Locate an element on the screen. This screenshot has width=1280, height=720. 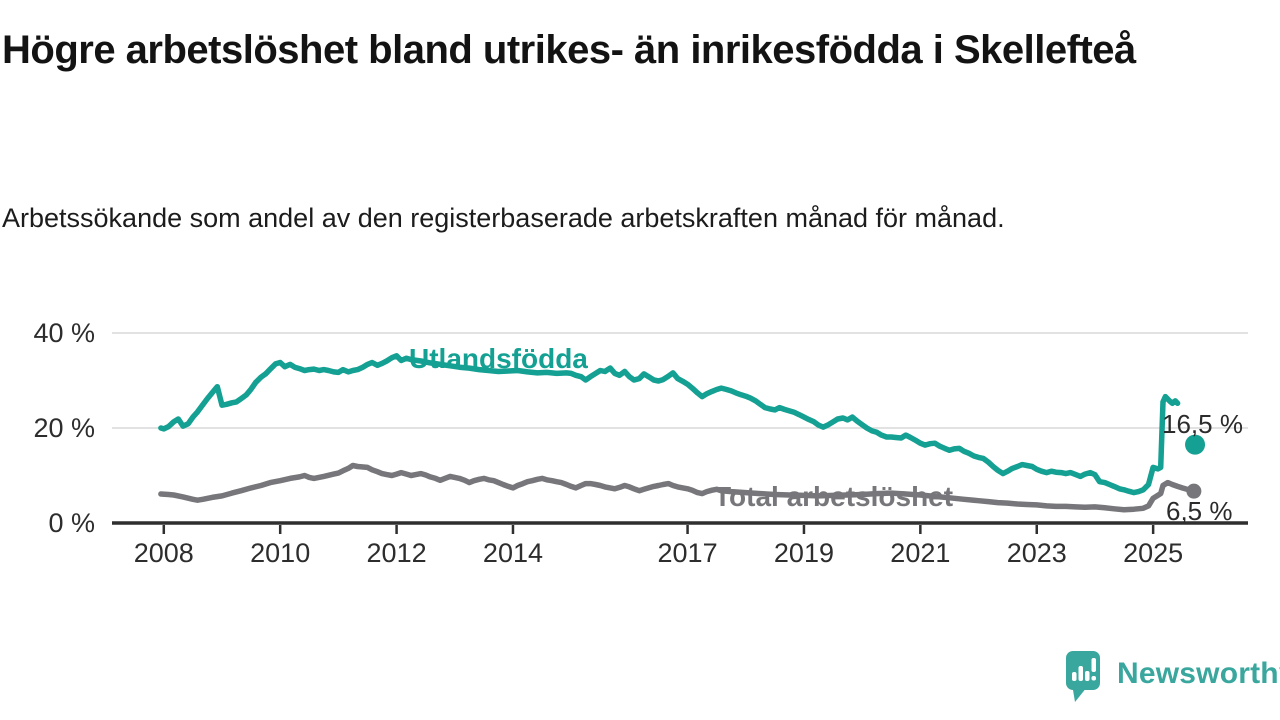
newsworthy-speech-bubble-chart-icon is located at coordinates (1083, 676).